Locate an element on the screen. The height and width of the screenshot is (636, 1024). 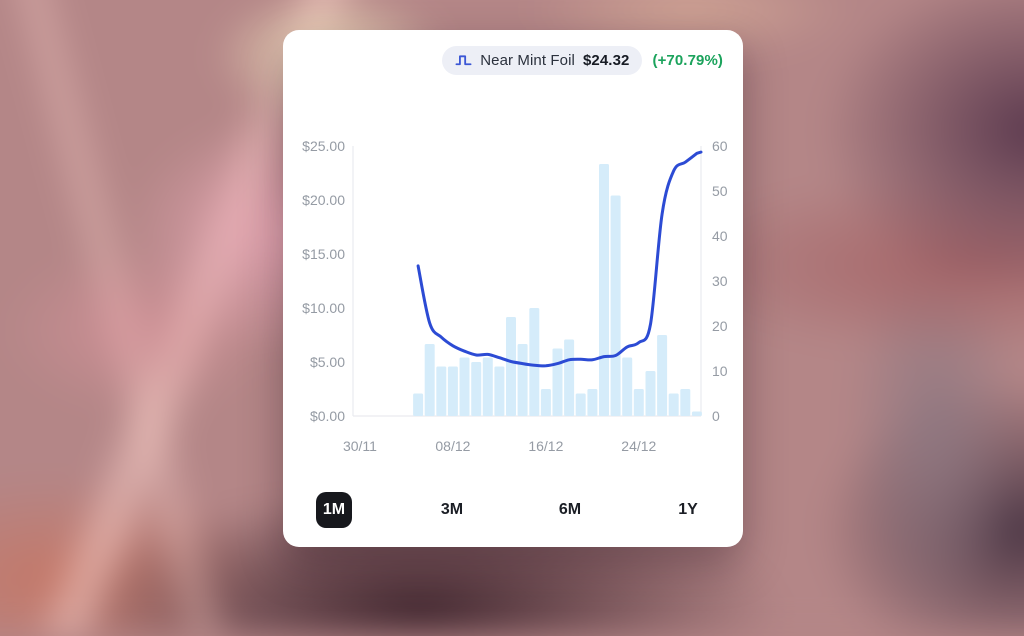
series-name: Near Mint Foil is located at coordinates (527, 60).